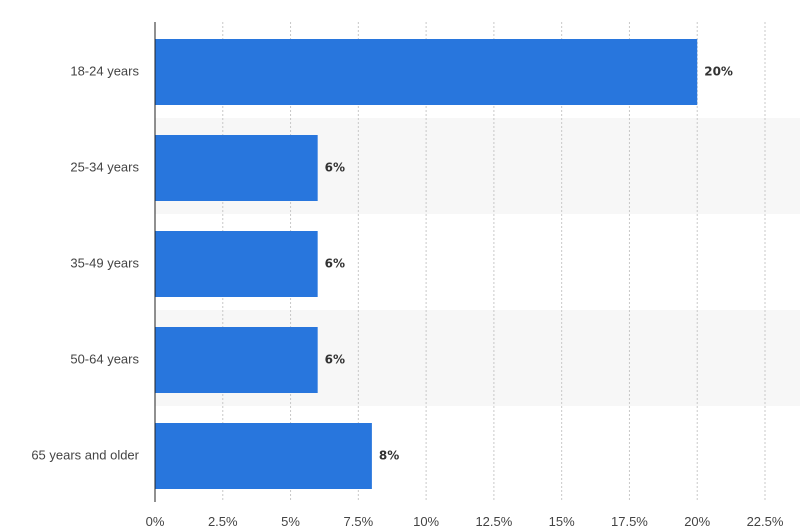 The height and width of the screenshot is (532, 800). I want to click on x-tick-label: 10%, so click(426, 521).